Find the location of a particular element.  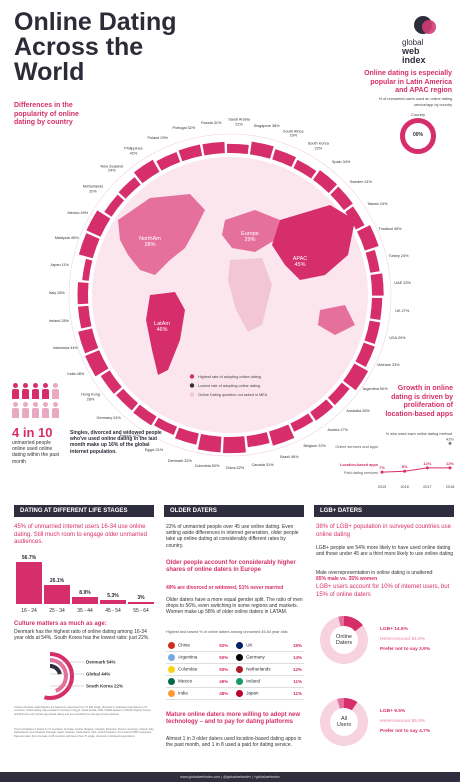

world-map: NorthAm 28% Europe 29% APAC 45% LatAm 46% is located at coordinates (236, 284).